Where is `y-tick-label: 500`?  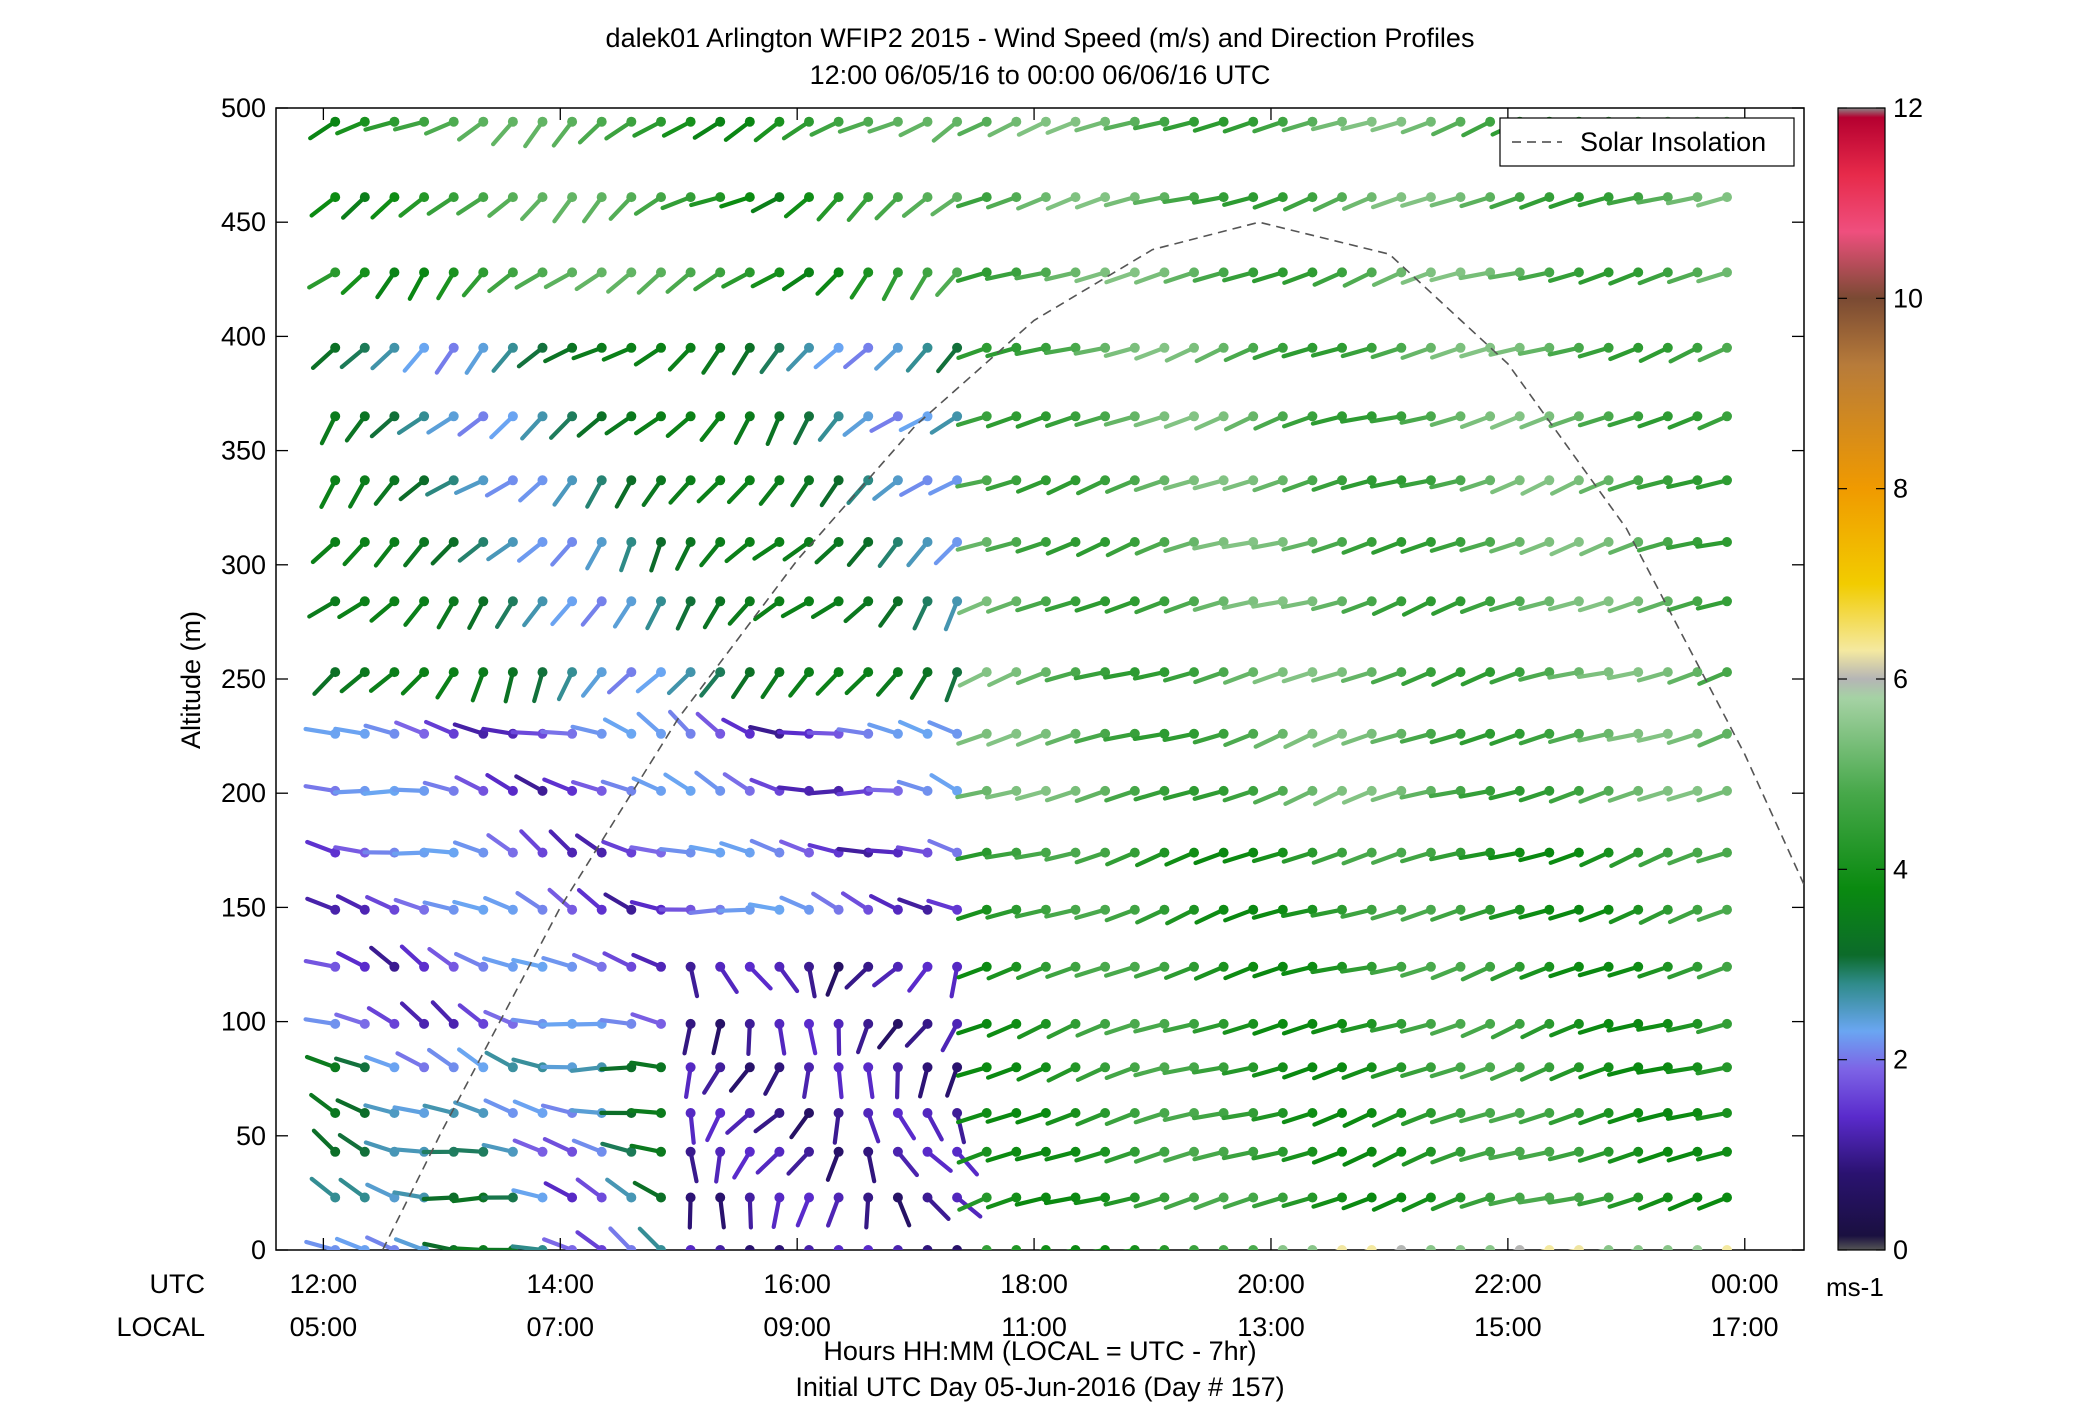
y-tick-label: 500 is located at coordinates (243, 108).